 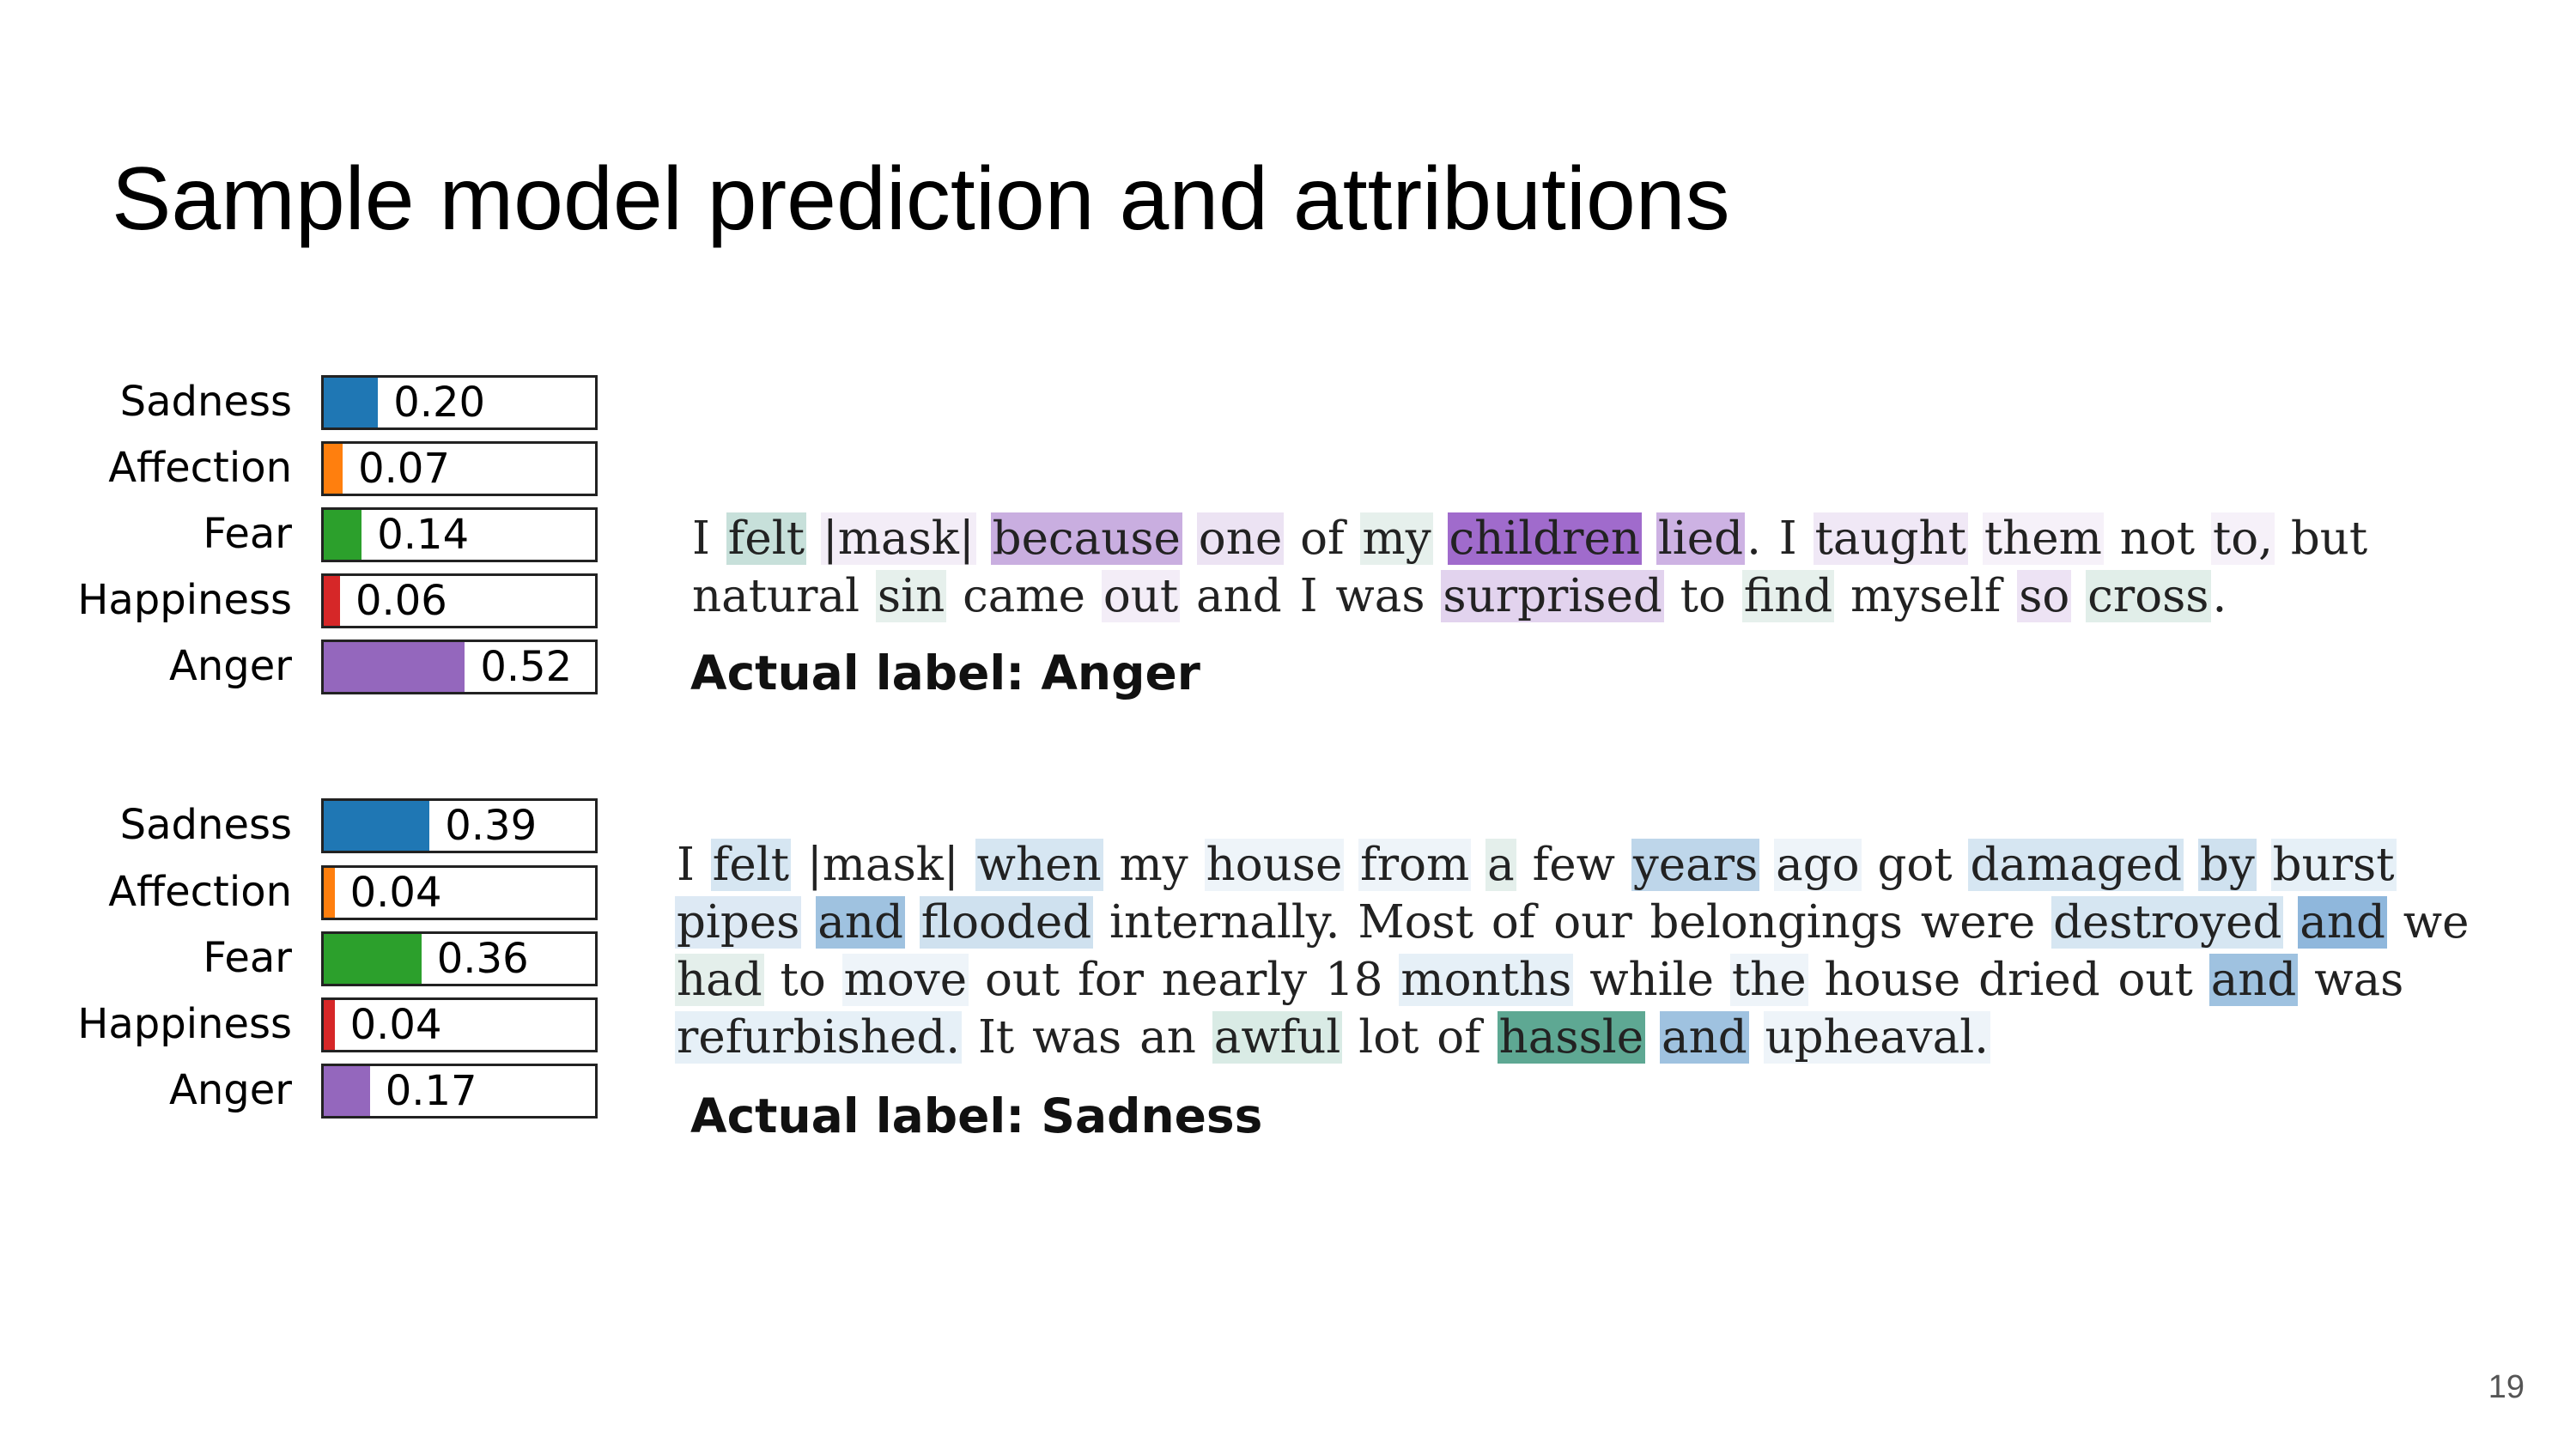 I want to click on token: 18, so click(x=1354, y=980).